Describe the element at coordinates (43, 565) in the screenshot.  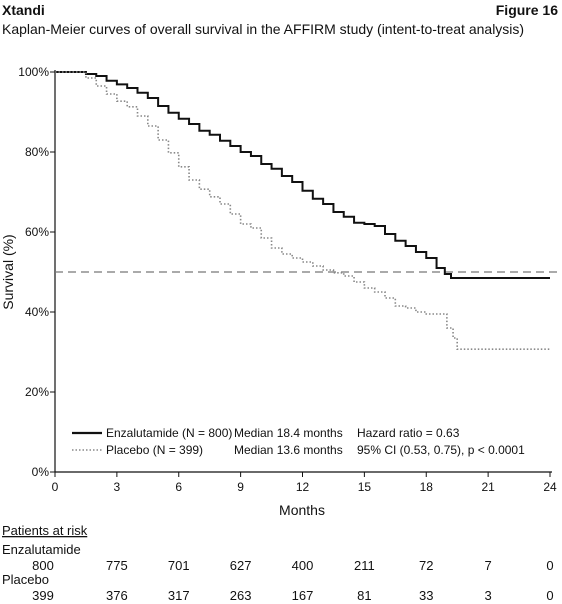
I see `risk-value-enzalutamide: 800` at that location.